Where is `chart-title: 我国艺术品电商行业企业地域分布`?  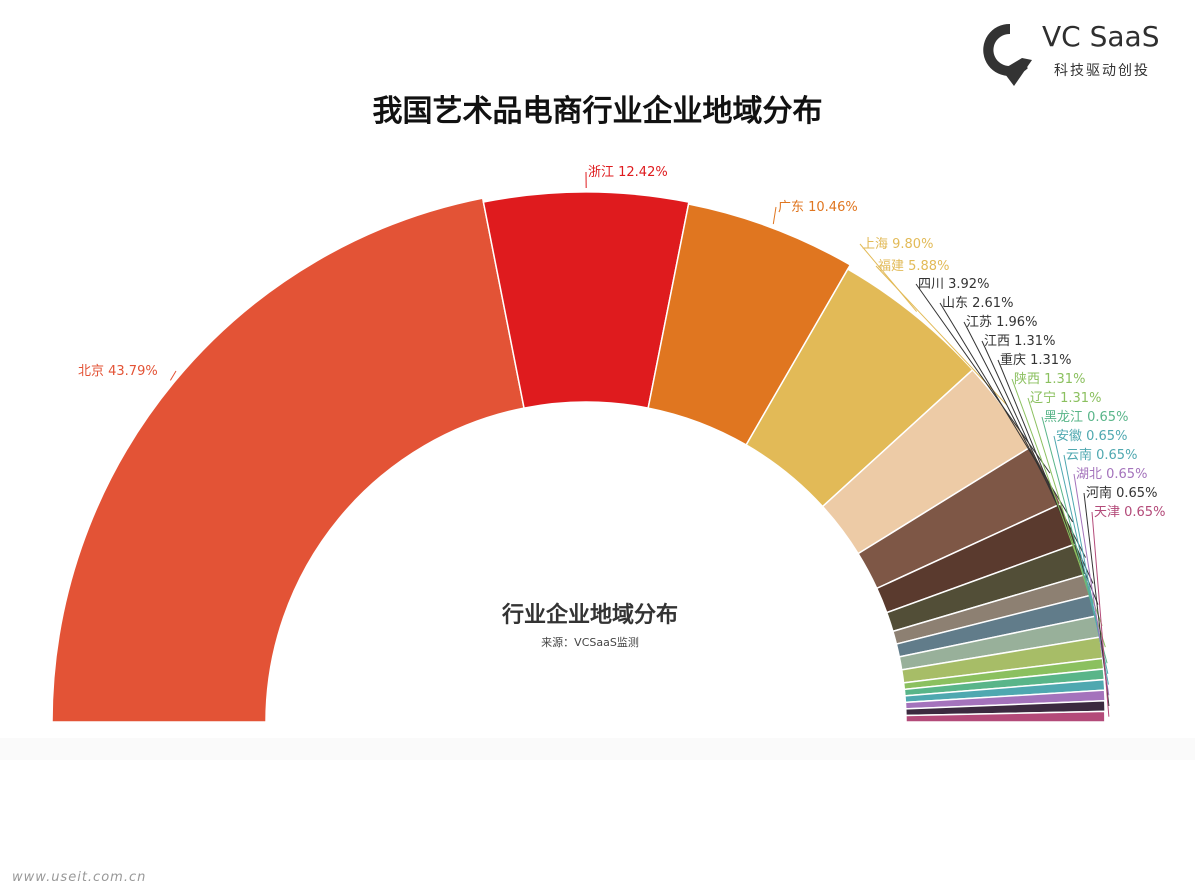 chart-title: 我国艺术品电商行业企业地域分布 is located at coordinates (597, 111).